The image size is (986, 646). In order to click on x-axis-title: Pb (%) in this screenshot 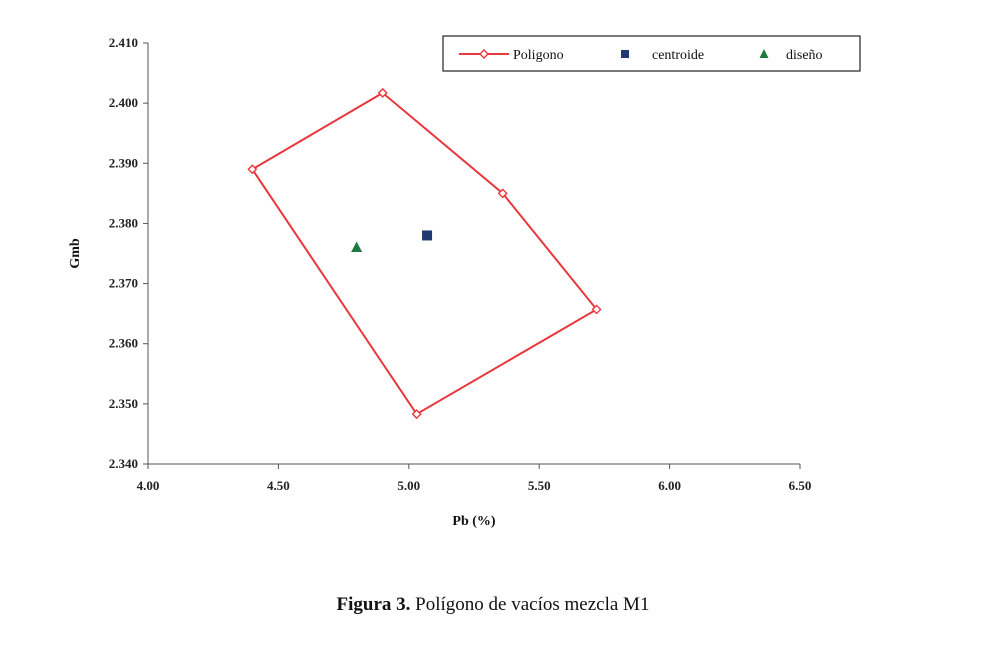, I will do `click(474, 521)`.